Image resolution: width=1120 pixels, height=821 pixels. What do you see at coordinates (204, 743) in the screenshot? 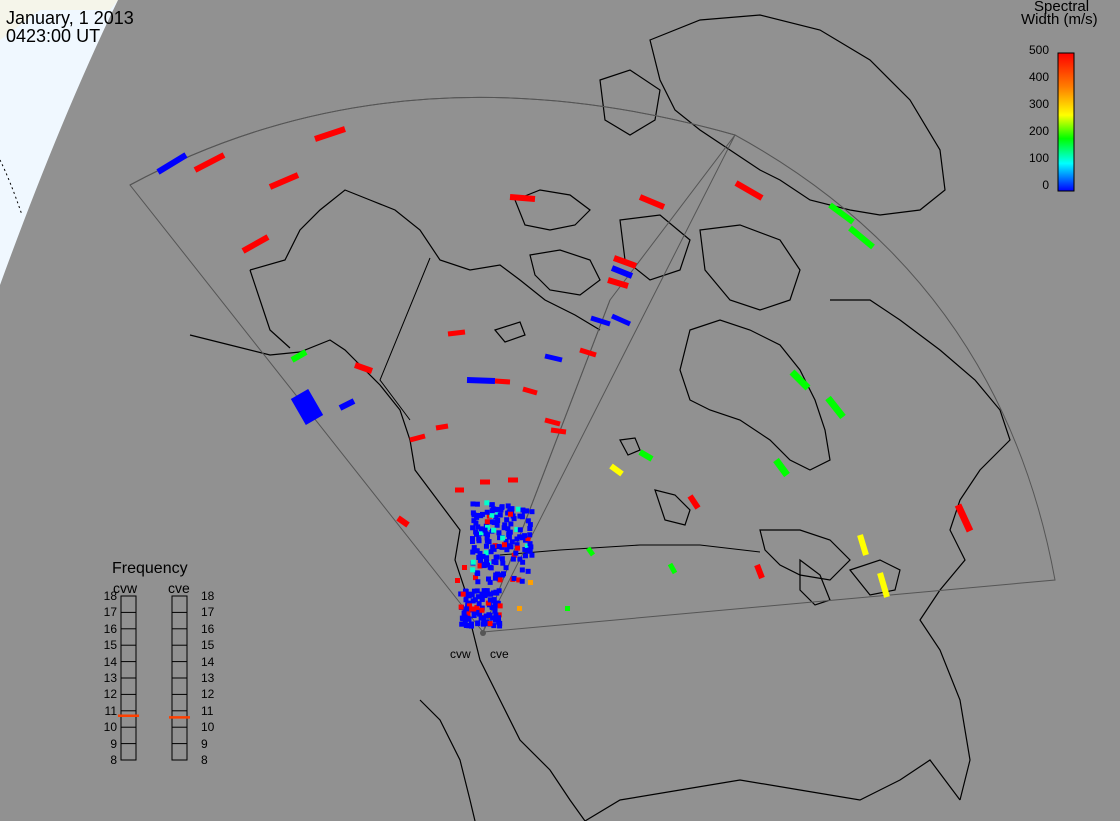
I see `frequency-tick-right: 9` at bounding box center [204, 743].